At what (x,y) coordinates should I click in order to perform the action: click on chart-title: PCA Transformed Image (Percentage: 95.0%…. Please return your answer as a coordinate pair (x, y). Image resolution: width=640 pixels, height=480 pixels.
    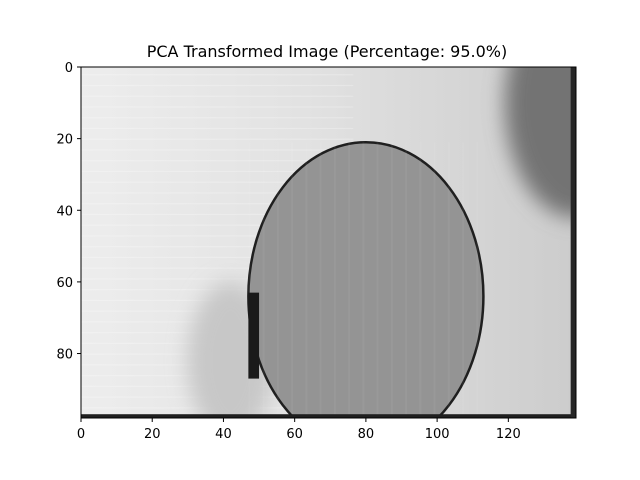
    Looking at the image, I should click on (327, 51).